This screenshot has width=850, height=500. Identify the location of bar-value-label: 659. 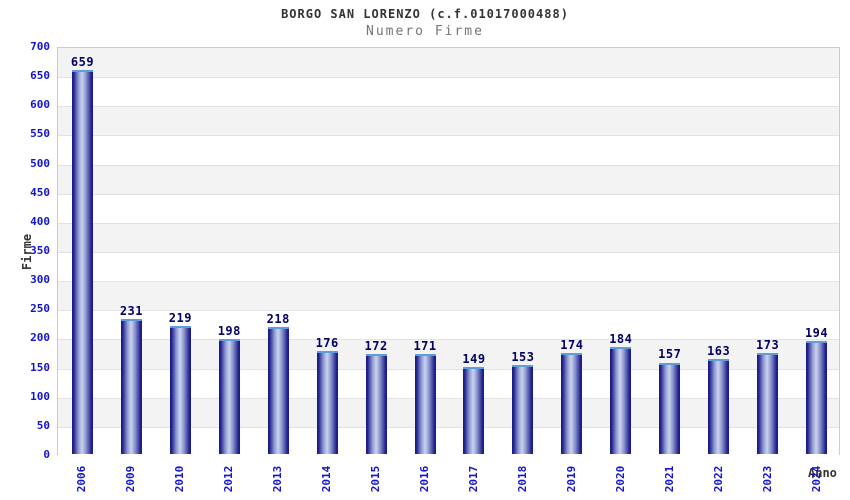
(82, 61).